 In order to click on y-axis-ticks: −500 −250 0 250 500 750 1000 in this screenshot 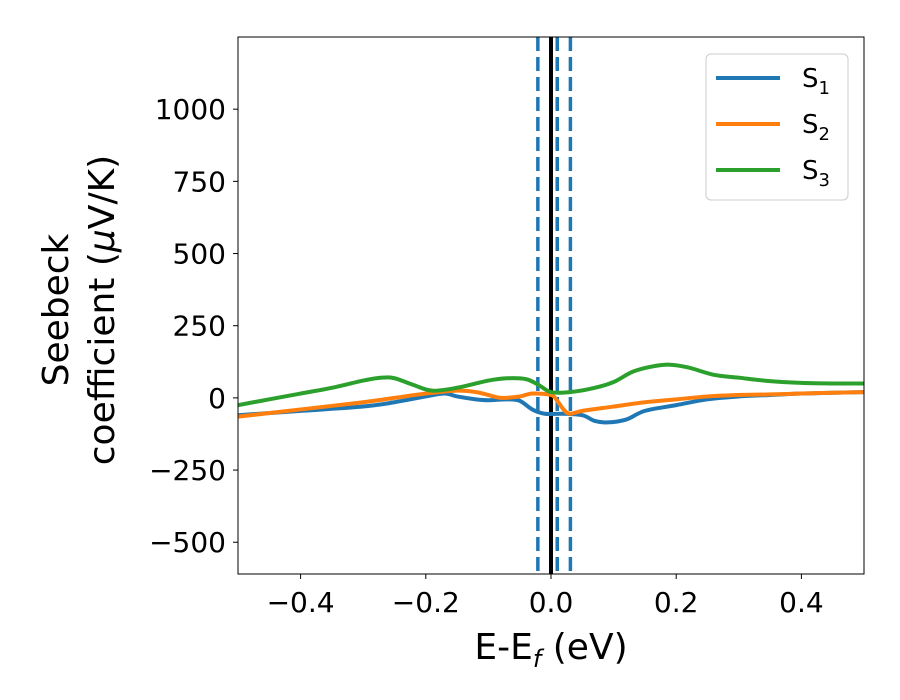, I will do `click(193, 326)`.